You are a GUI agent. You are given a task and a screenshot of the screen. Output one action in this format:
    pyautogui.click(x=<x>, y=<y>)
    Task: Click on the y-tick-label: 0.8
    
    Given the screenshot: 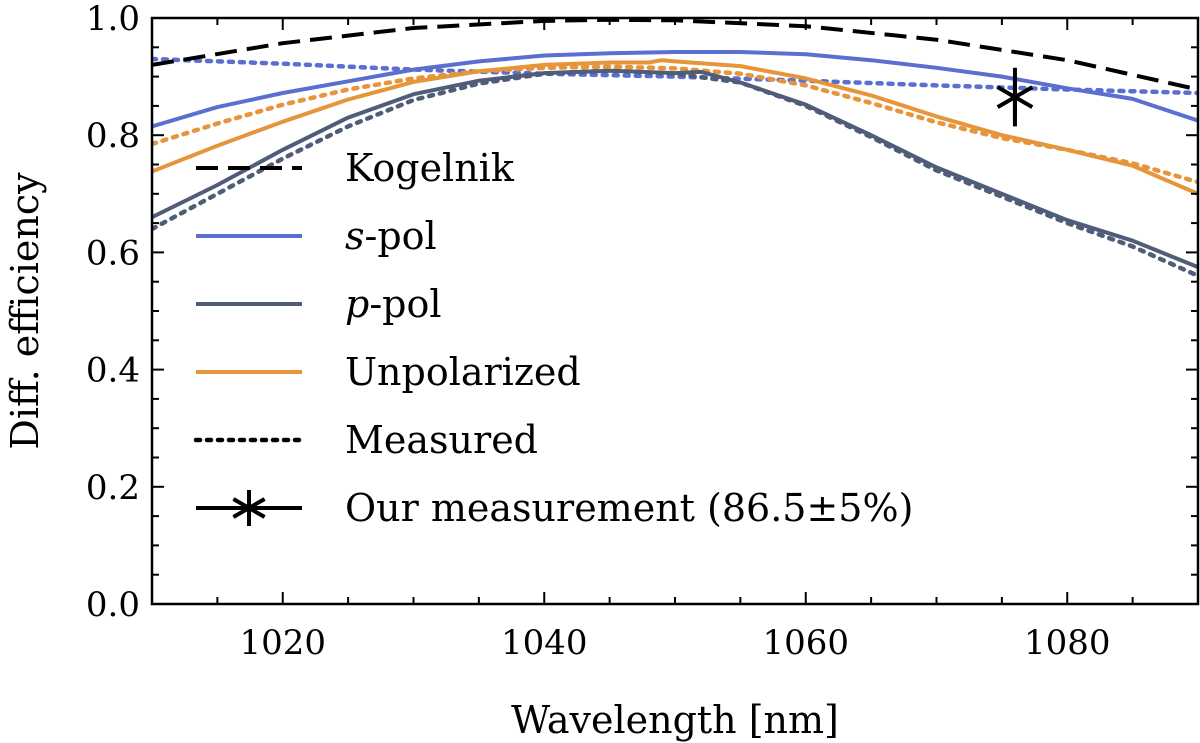 What is the action you would take?
    pyautogui.click(x=113, y=136)
    